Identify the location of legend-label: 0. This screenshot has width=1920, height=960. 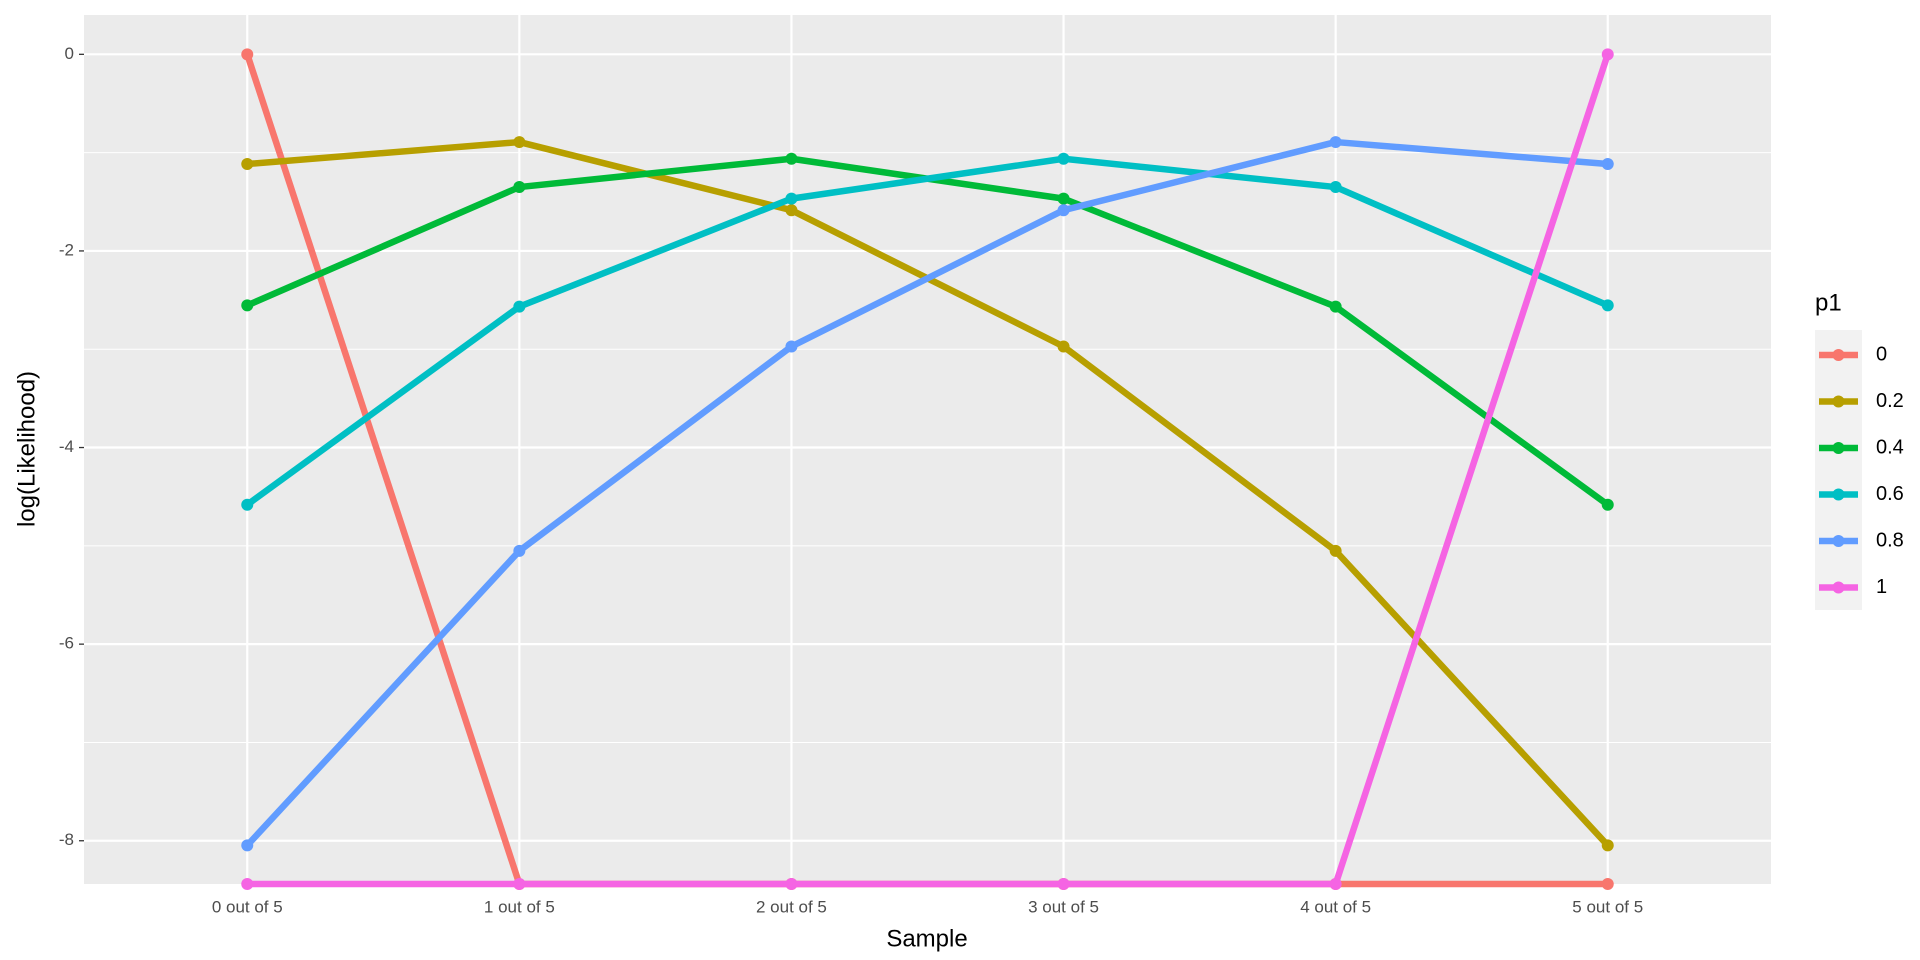
(1881, 354).